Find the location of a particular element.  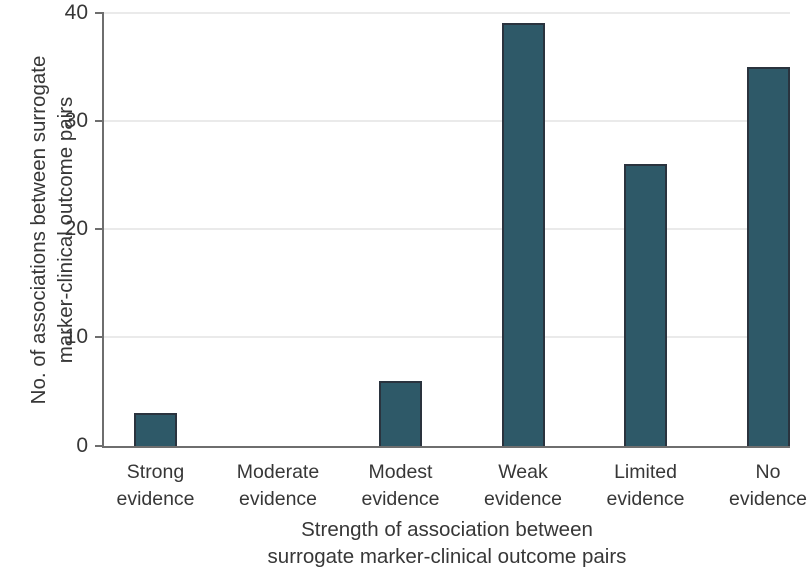

category-label-line: No is located at coordinates (768, 472).